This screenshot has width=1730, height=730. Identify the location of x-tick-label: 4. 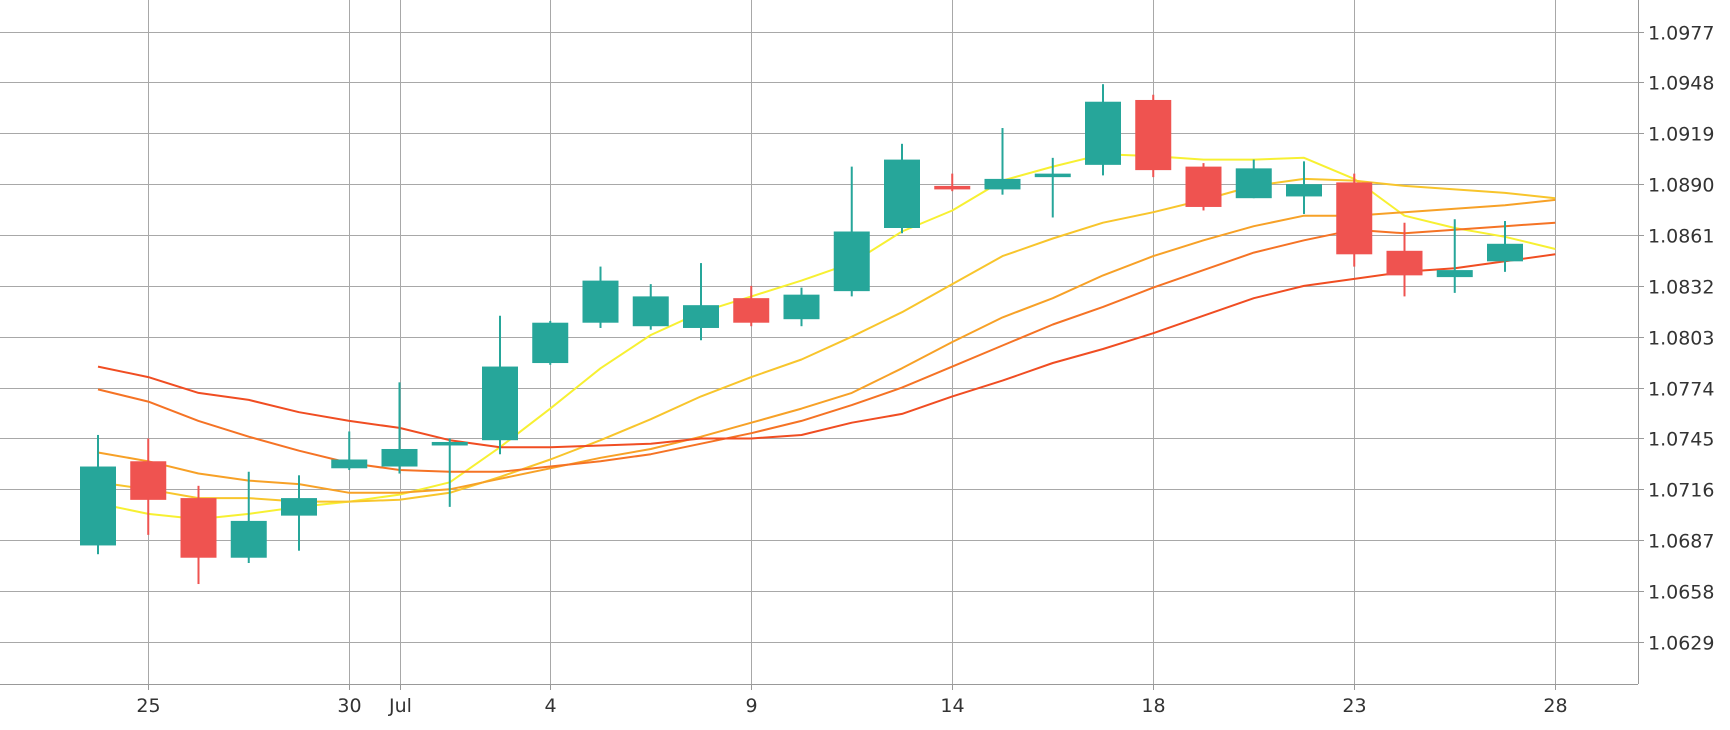
(550, 706).